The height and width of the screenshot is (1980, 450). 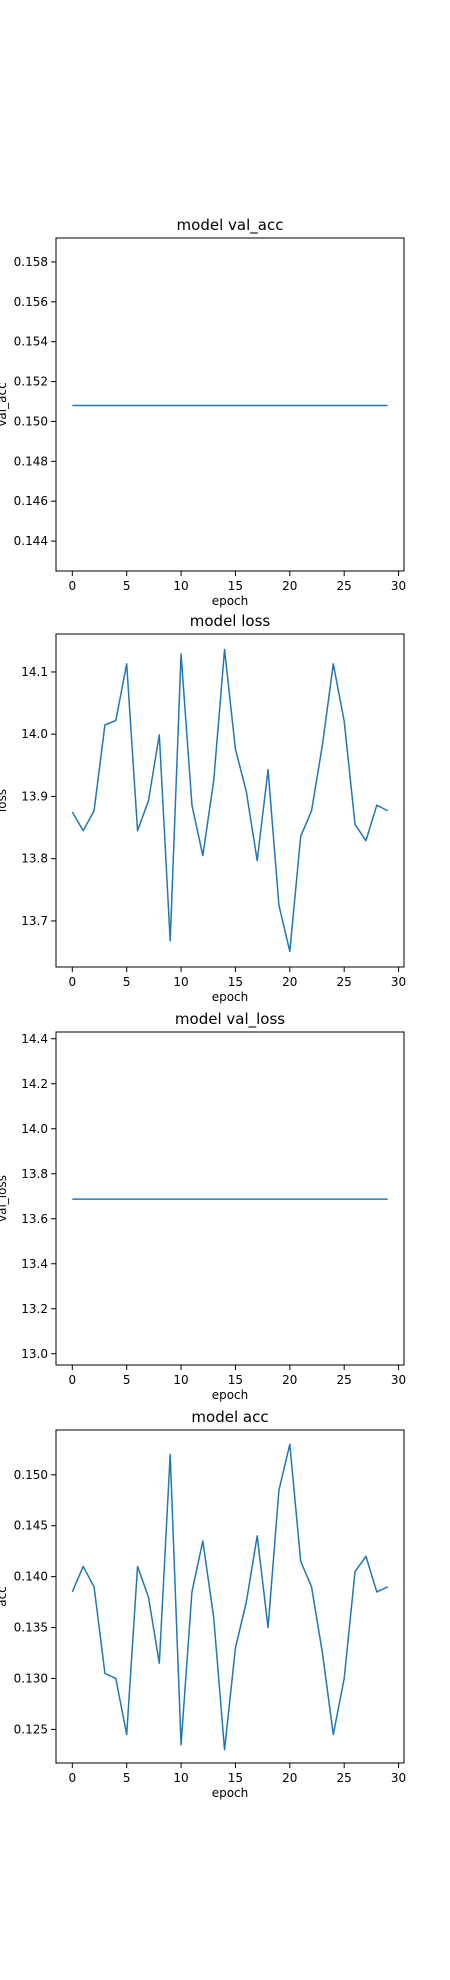 I want to click on chart-3-ytick-label: 13.6, so click(x=34, y=1219).